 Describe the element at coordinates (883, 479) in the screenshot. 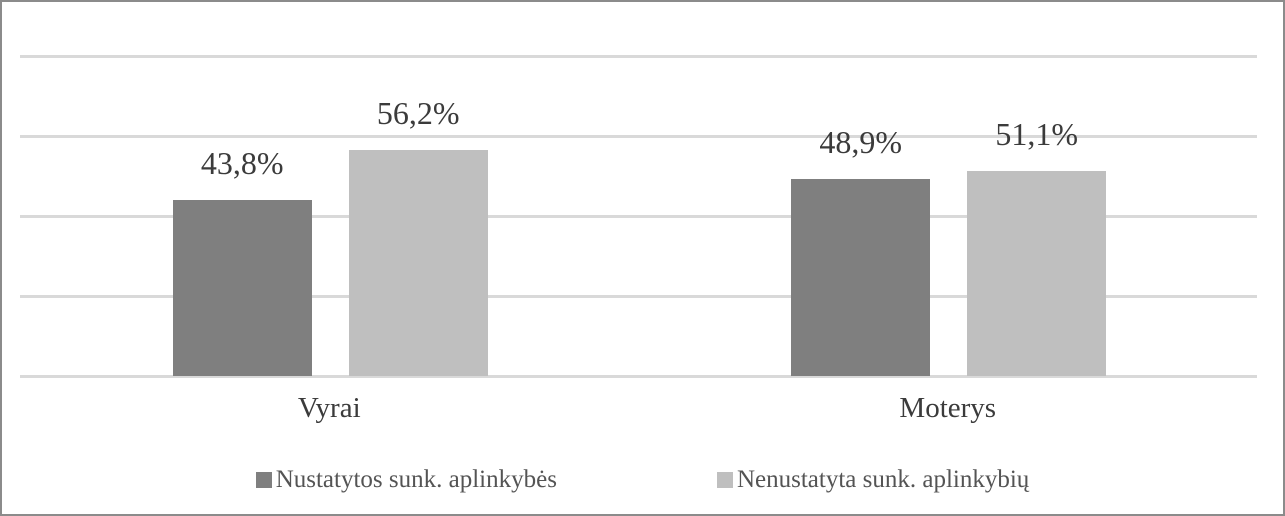

I see `legend-label-nenustatyta: Nenustatyta sunk. aplinkybių` at that location.